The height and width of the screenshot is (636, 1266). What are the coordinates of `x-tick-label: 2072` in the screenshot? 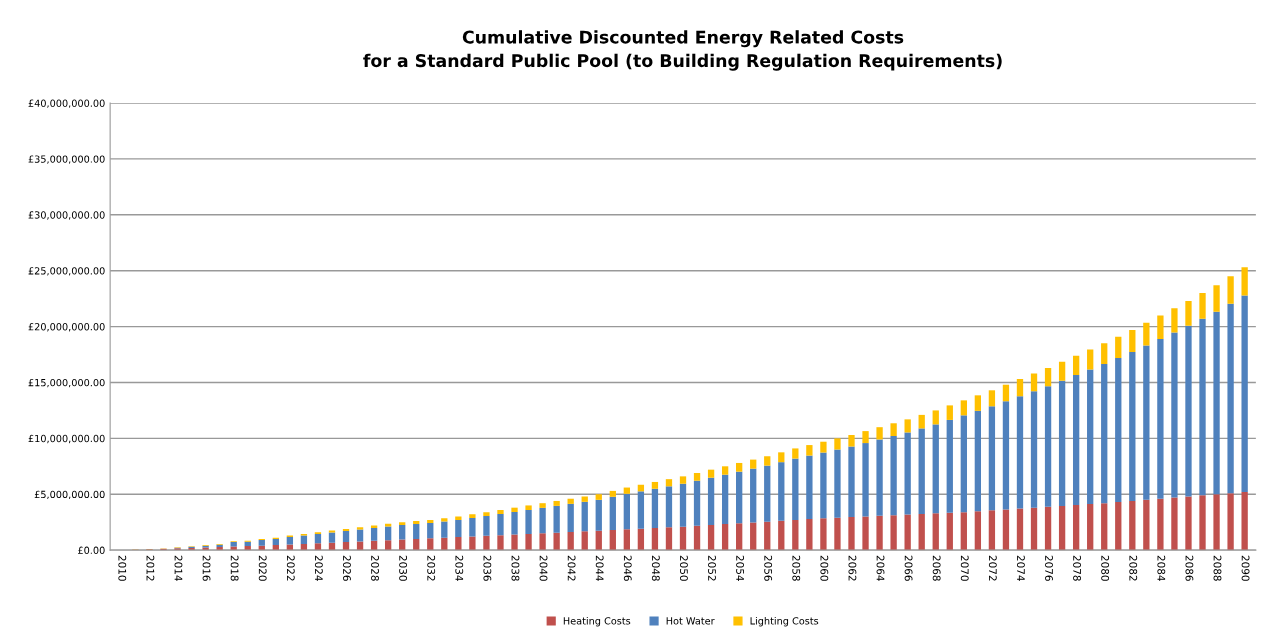 It's located at (992, 568).